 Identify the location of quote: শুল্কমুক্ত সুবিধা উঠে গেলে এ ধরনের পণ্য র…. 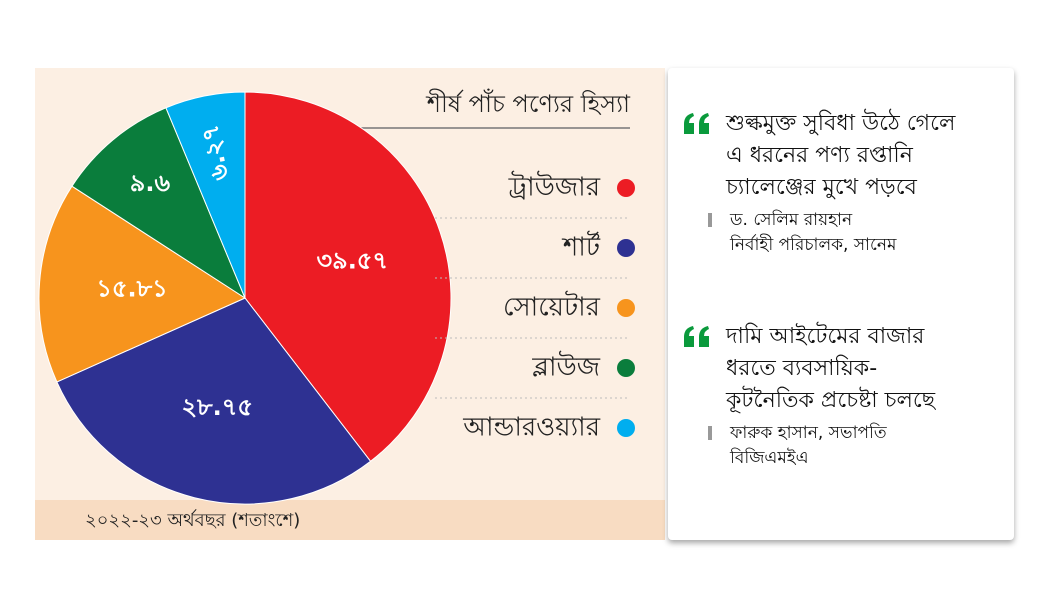
(820, 183).